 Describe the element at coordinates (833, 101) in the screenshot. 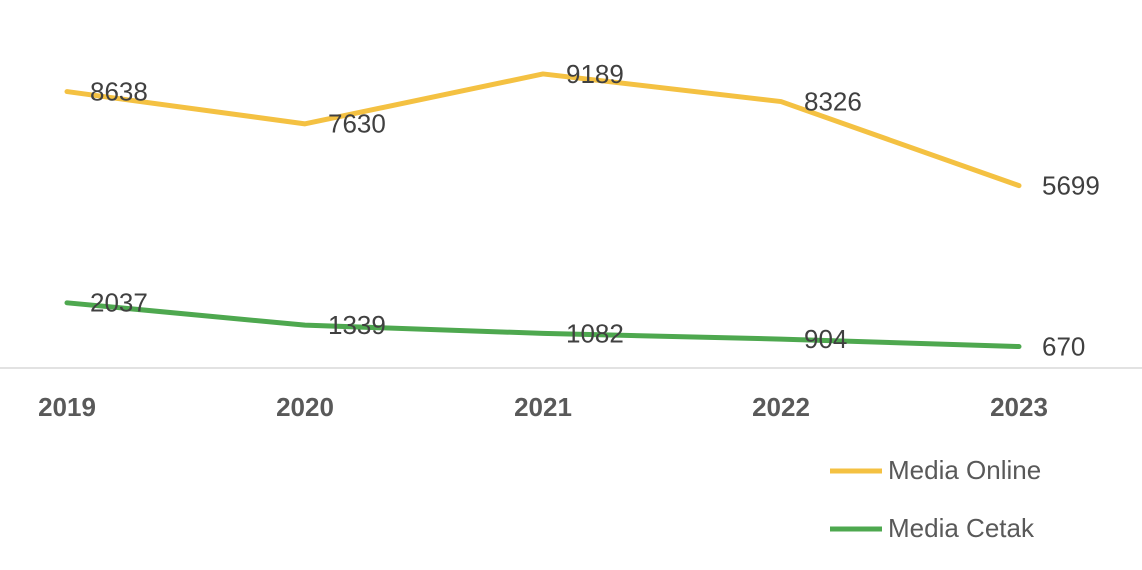

I see `data-label: 8326` at that location.